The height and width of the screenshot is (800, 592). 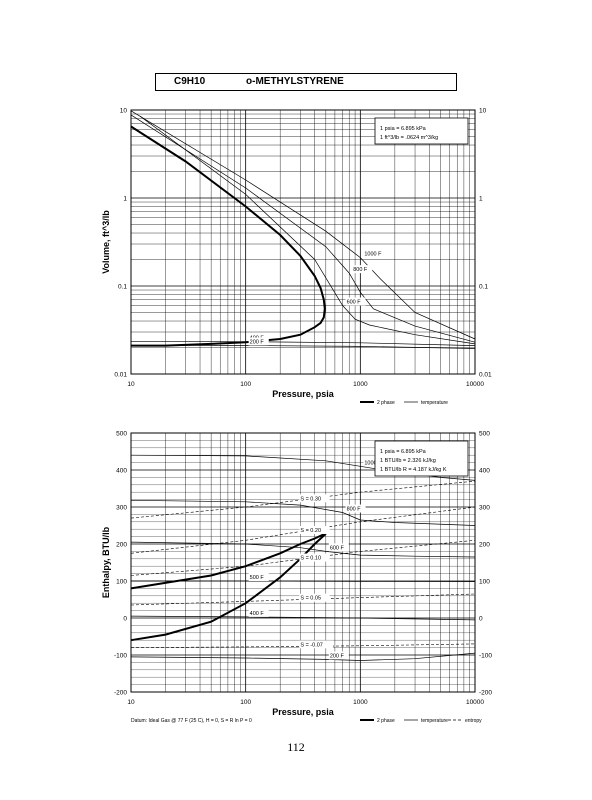 What do you see at coordinates (121, 434) in the screenshot?
I see `y-tick-label-left: 500` at bounding box center [121, 434].